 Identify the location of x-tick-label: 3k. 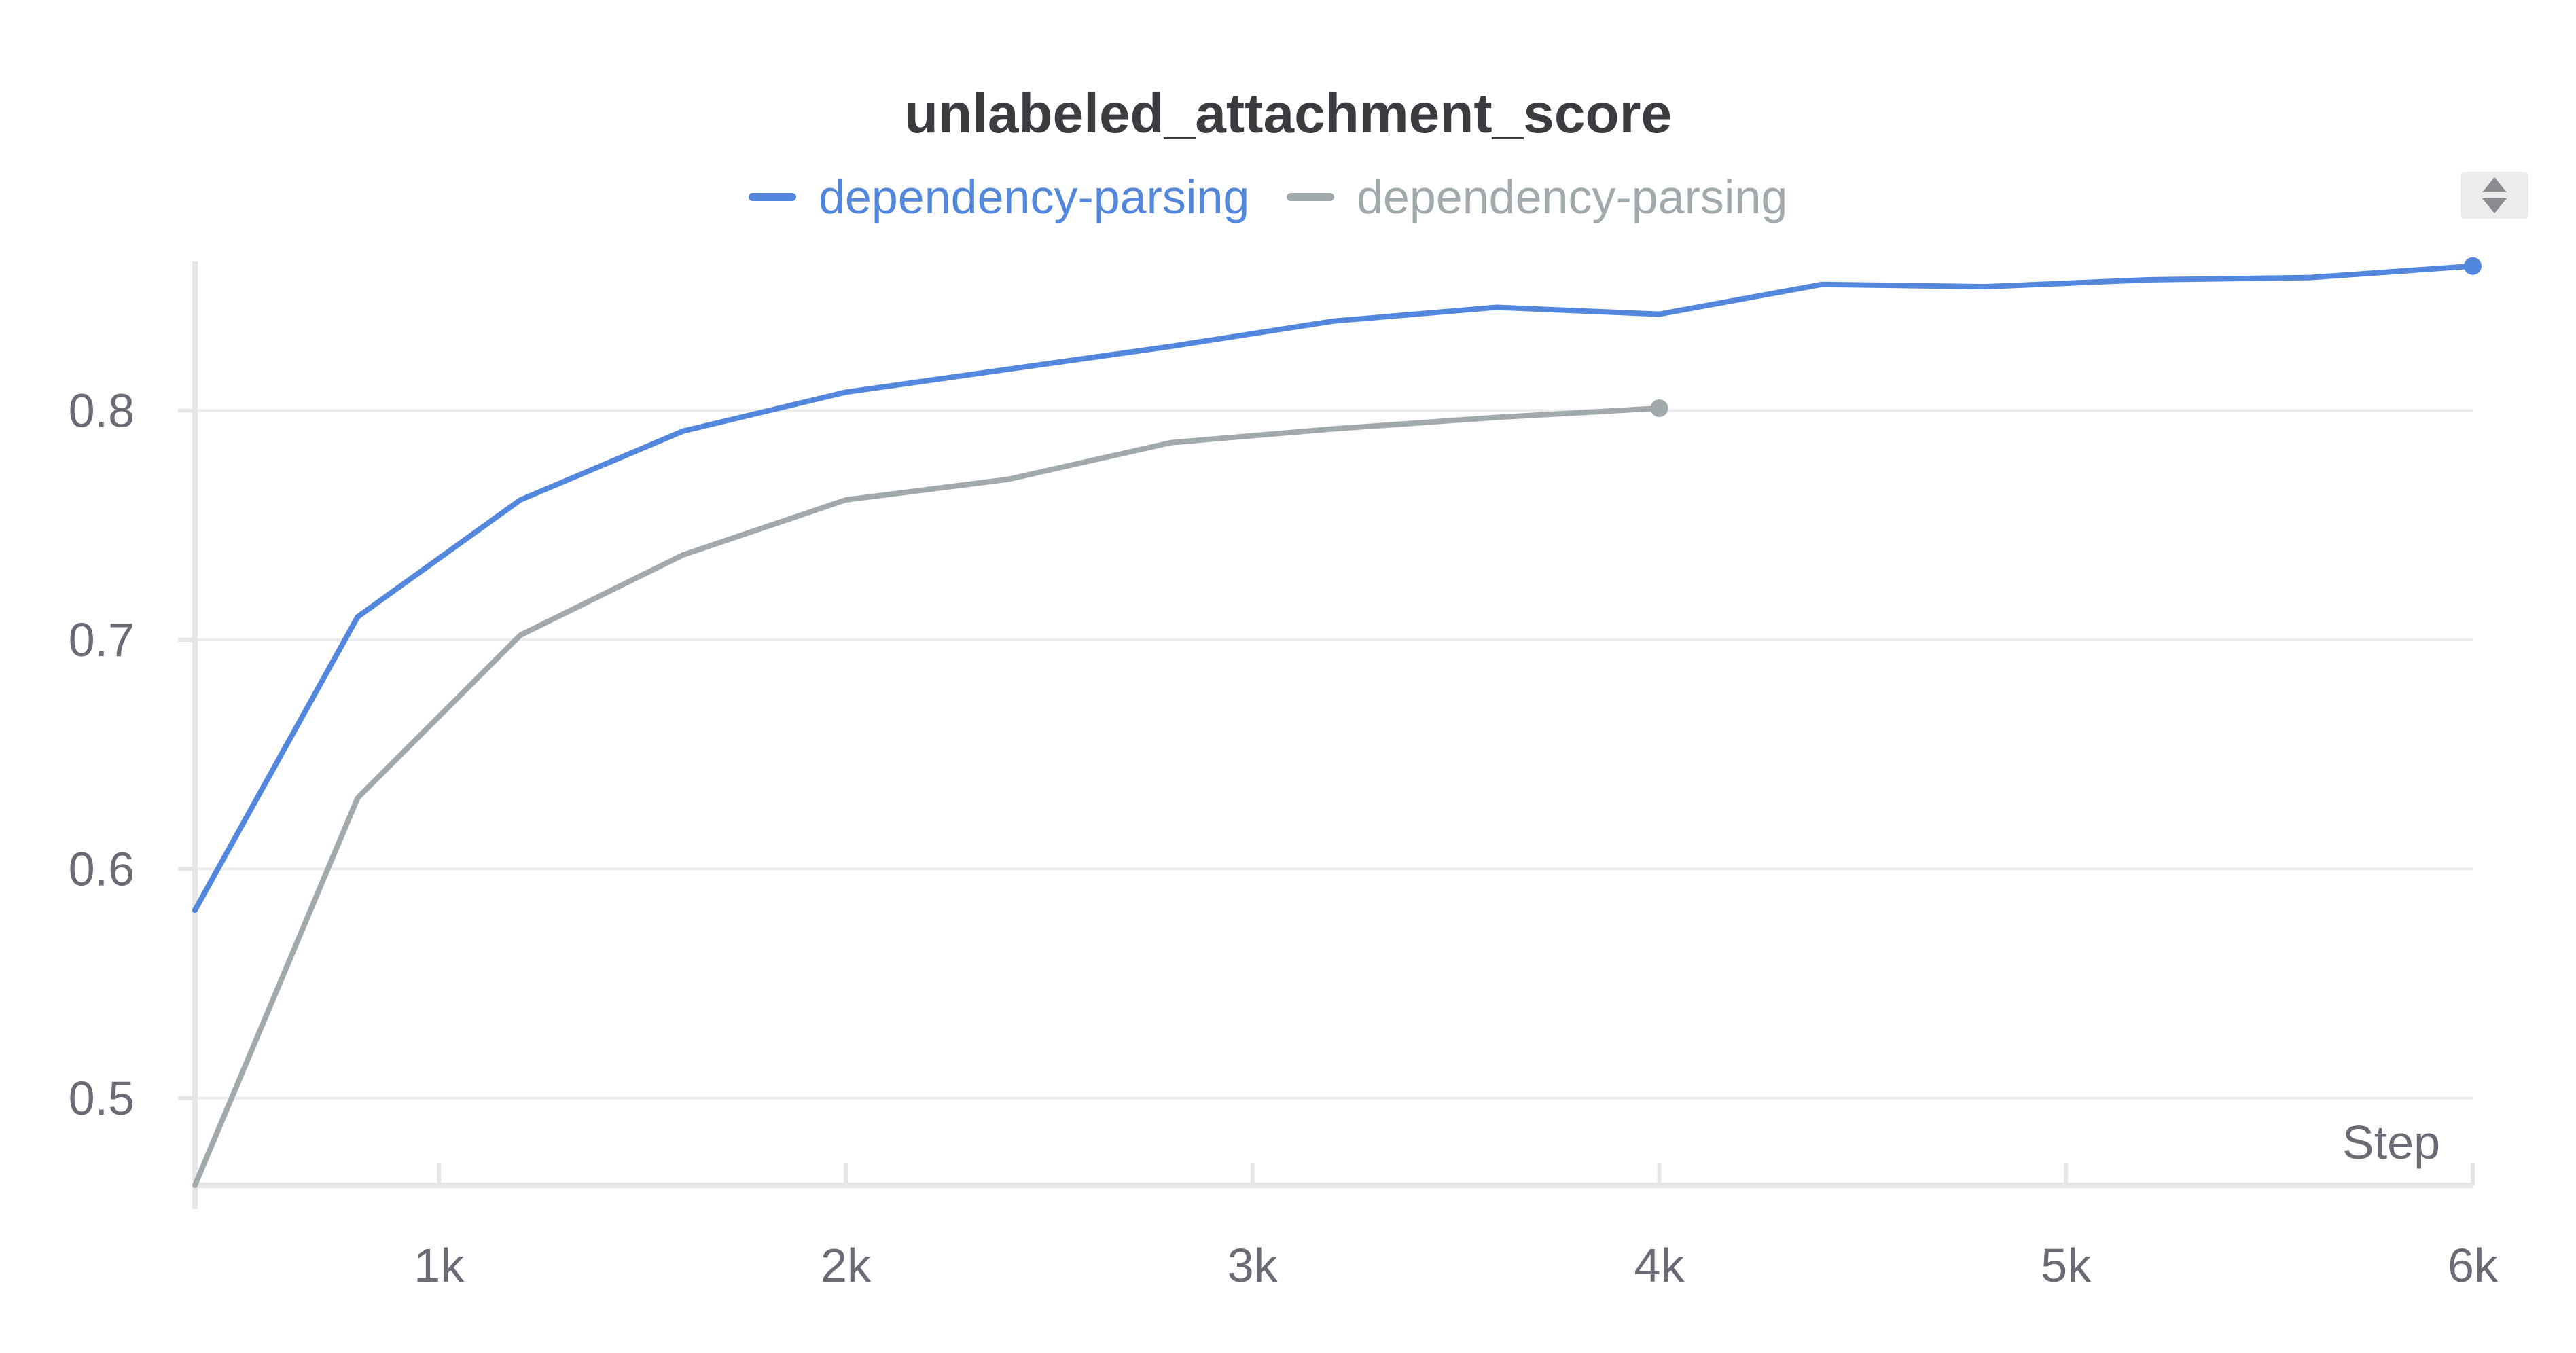
(1253, 1265).